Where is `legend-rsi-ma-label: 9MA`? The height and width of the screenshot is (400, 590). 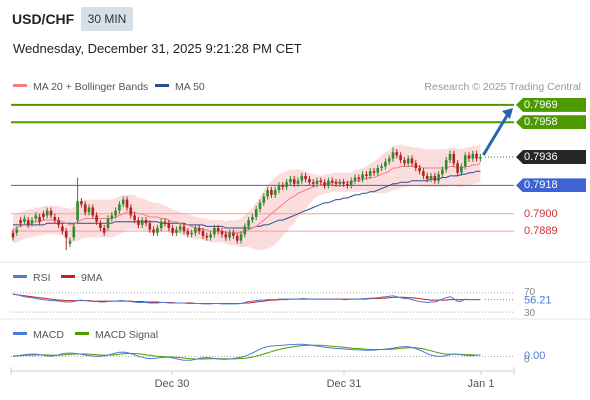 legend-rsi-ma-label: 9MA is located at coordinates (92, 278).